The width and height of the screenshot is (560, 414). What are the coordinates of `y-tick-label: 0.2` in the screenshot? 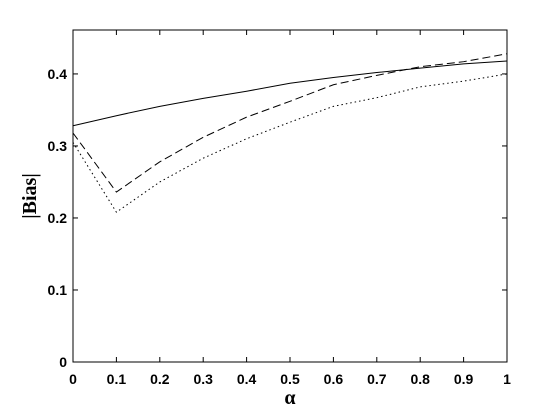 It's located at (58, 218).